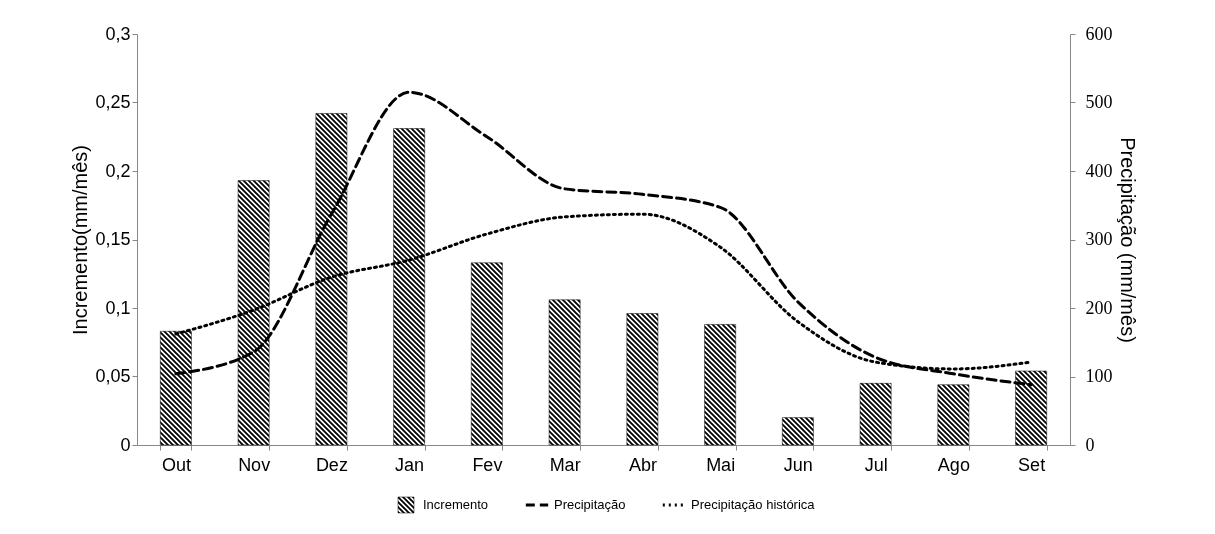  What do you see at coordinates (254, 464) in the screenshot?
I see `x-tick-label: Nov` at bounding box center [254, 464].